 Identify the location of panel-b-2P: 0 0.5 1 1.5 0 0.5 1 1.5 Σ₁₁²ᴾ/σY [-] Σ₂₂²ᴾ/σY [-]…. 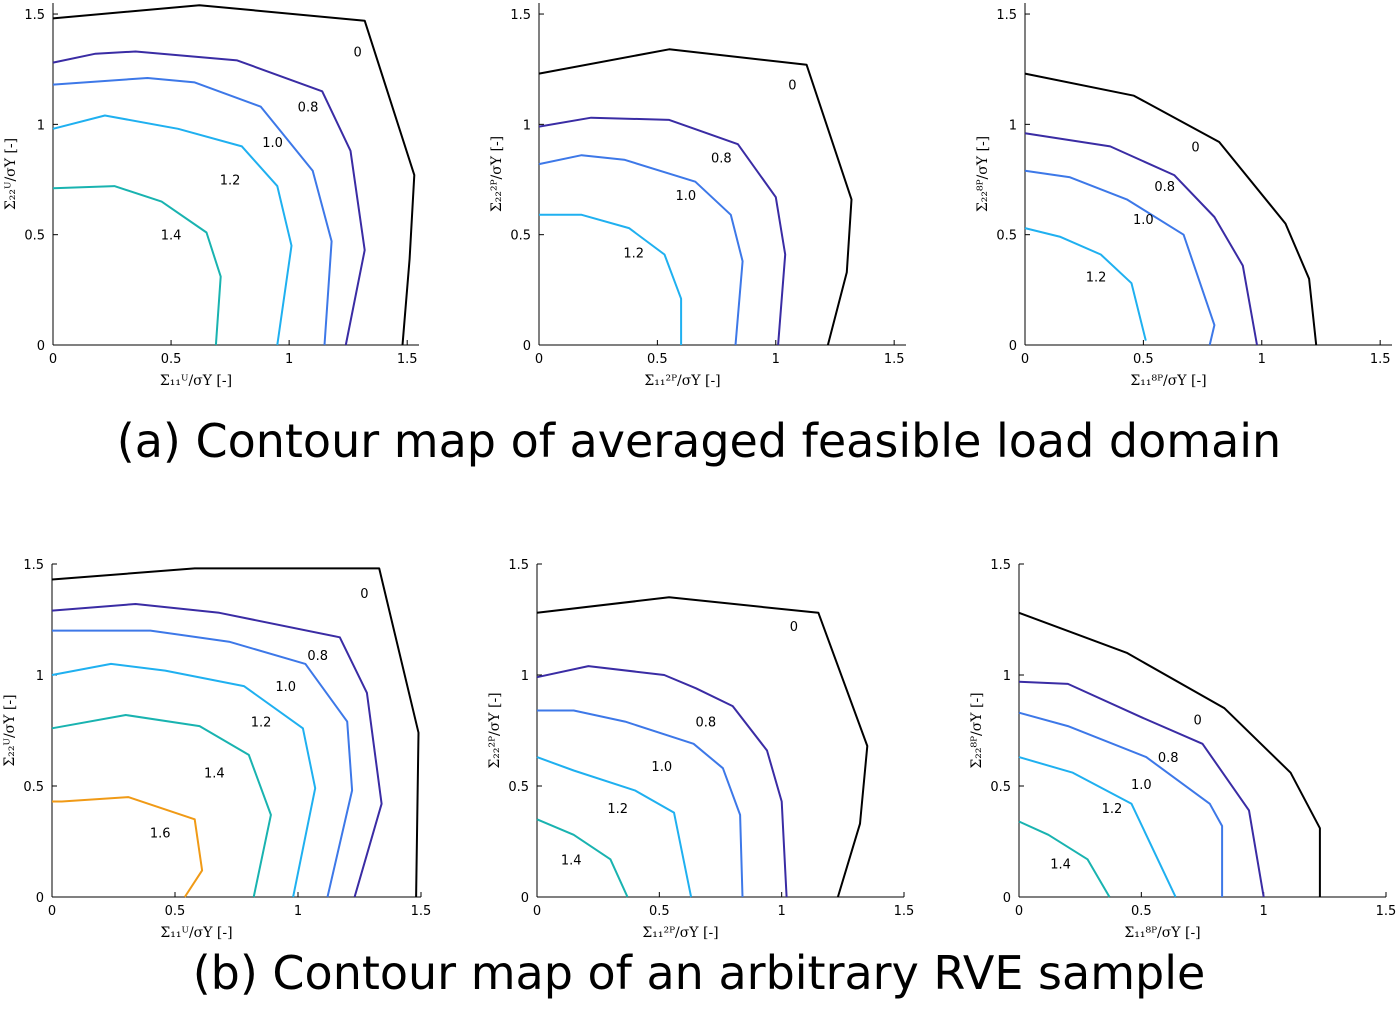
(700, 749).